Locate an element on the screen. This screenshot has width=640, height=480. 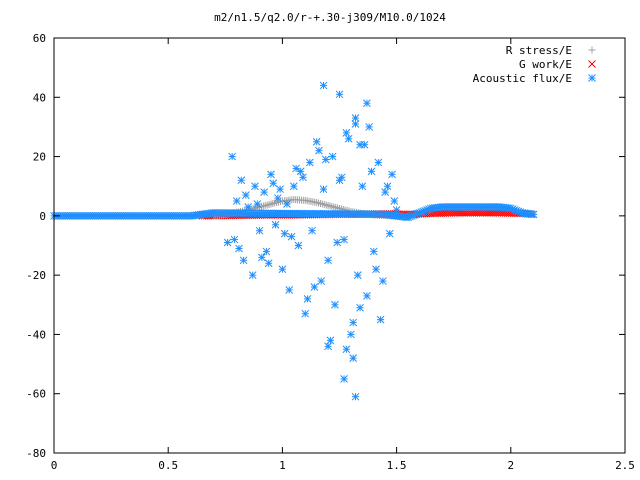
y-tick-label: 40 is located at coordinates (39, 97).